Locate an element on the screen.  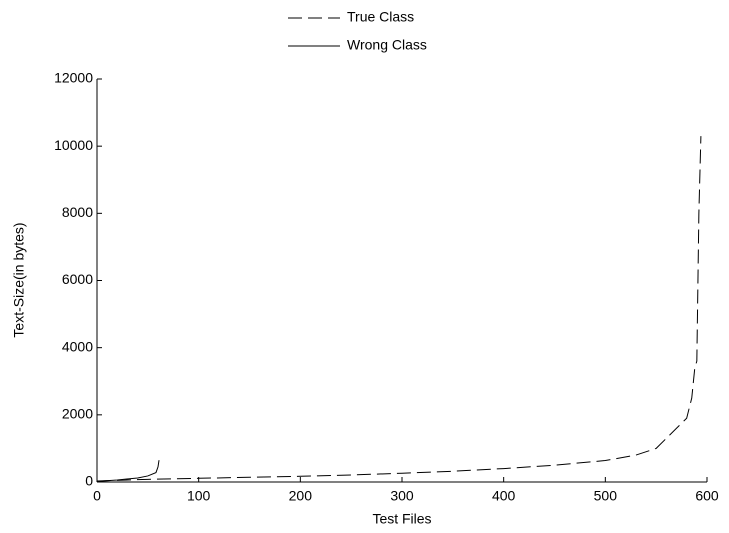
y-tick-label: 6000 is located at coordinates (77, 279).